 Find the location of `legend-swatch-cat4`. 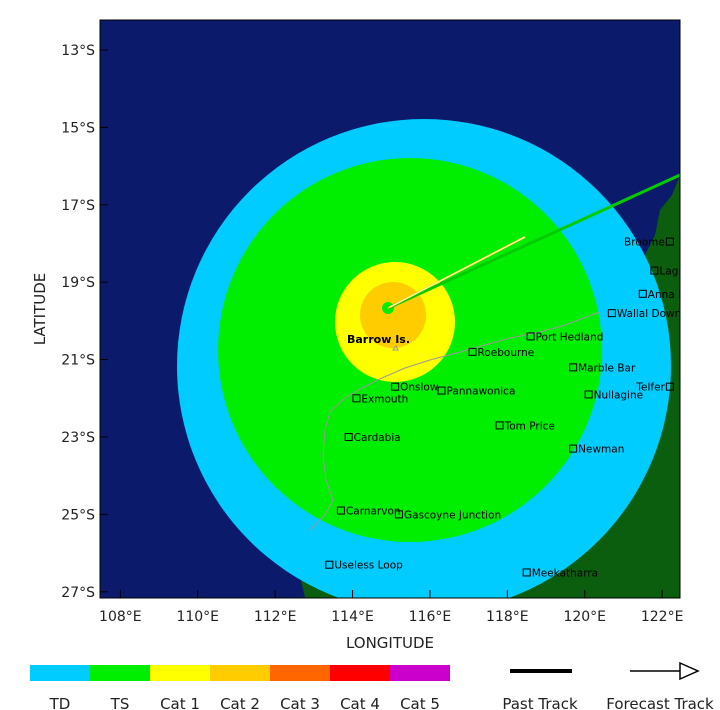

legend-swatch-cat4 is located at coordinates (360, 673).